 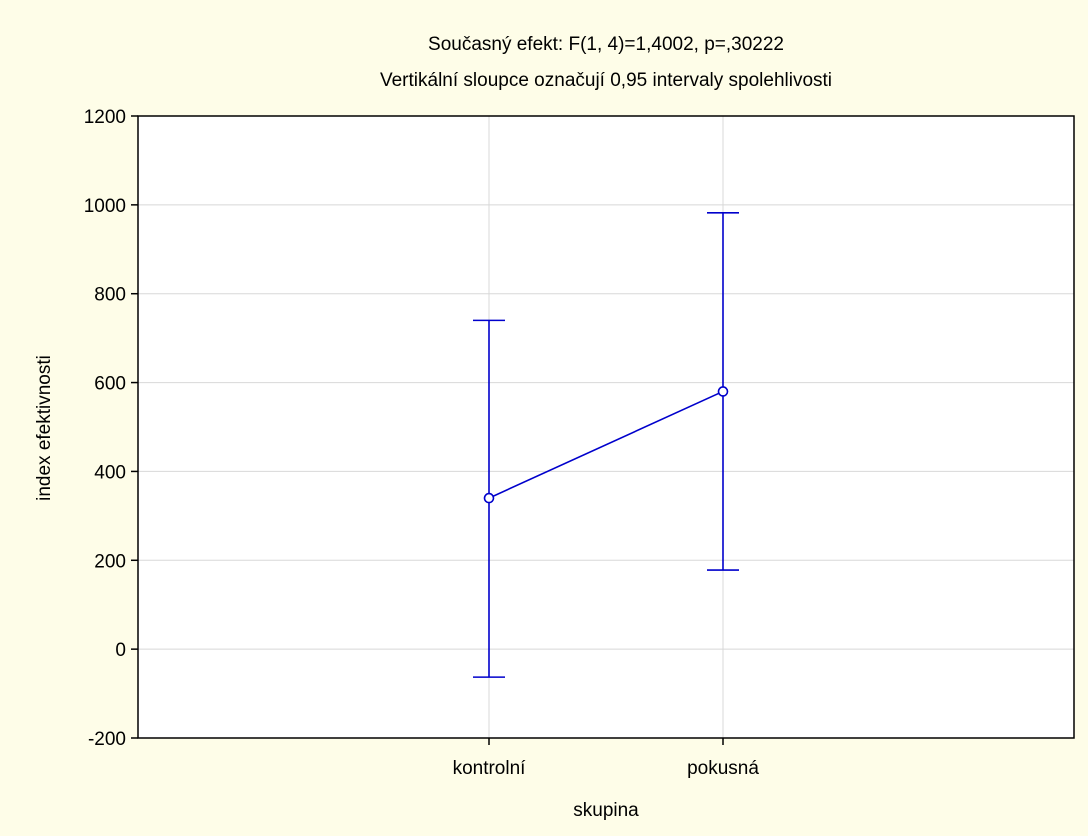 What do you see at coordinates (606, 44) in the screenshot?
I see `chart-title: Současný efekt: F(1, 4)=1,4002, p=,30222` at bounding box center [606, 44].